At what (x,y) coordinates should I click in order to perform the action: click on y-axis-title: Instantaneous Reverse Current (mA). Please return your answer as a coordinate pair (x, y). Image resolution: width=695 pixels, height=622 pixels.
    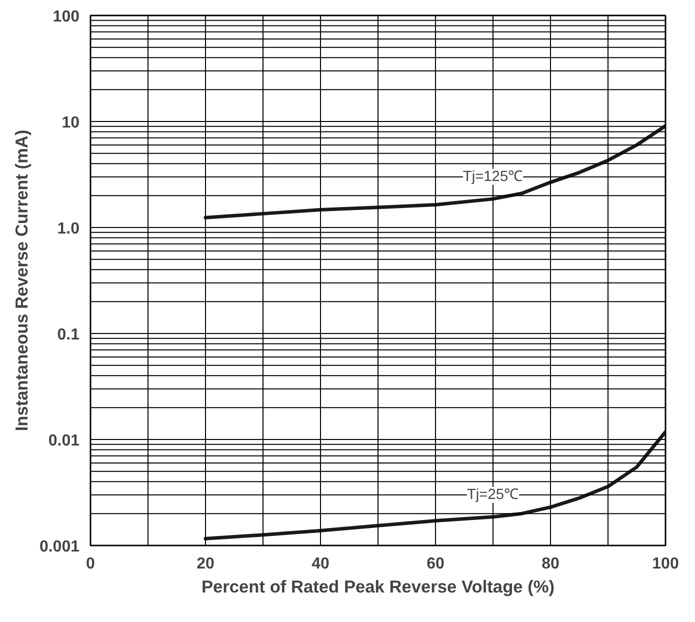
    Looking at the image, I should click on (21, 281).